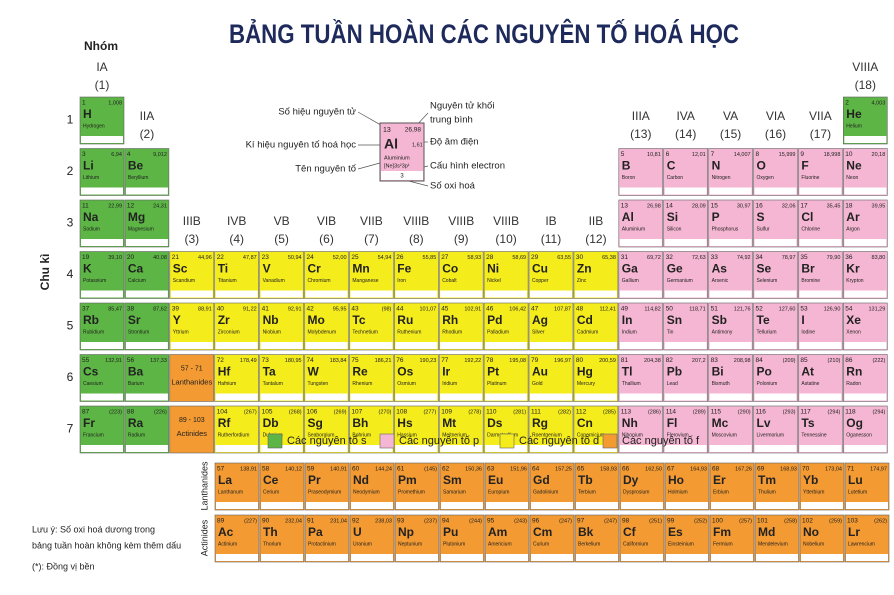 The image size is (894, 595). I want to click on legend-swatch, so click(507, 441).